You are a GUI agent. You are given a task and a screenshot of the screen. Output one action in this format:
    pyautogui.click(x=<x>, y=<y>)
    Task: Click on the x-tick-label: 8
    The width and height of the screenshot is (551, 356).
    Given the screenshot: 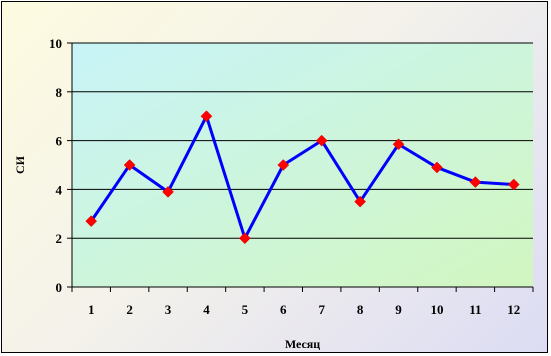 What is the action you would take?
    pyautogui.click(x=360, y=309)
    